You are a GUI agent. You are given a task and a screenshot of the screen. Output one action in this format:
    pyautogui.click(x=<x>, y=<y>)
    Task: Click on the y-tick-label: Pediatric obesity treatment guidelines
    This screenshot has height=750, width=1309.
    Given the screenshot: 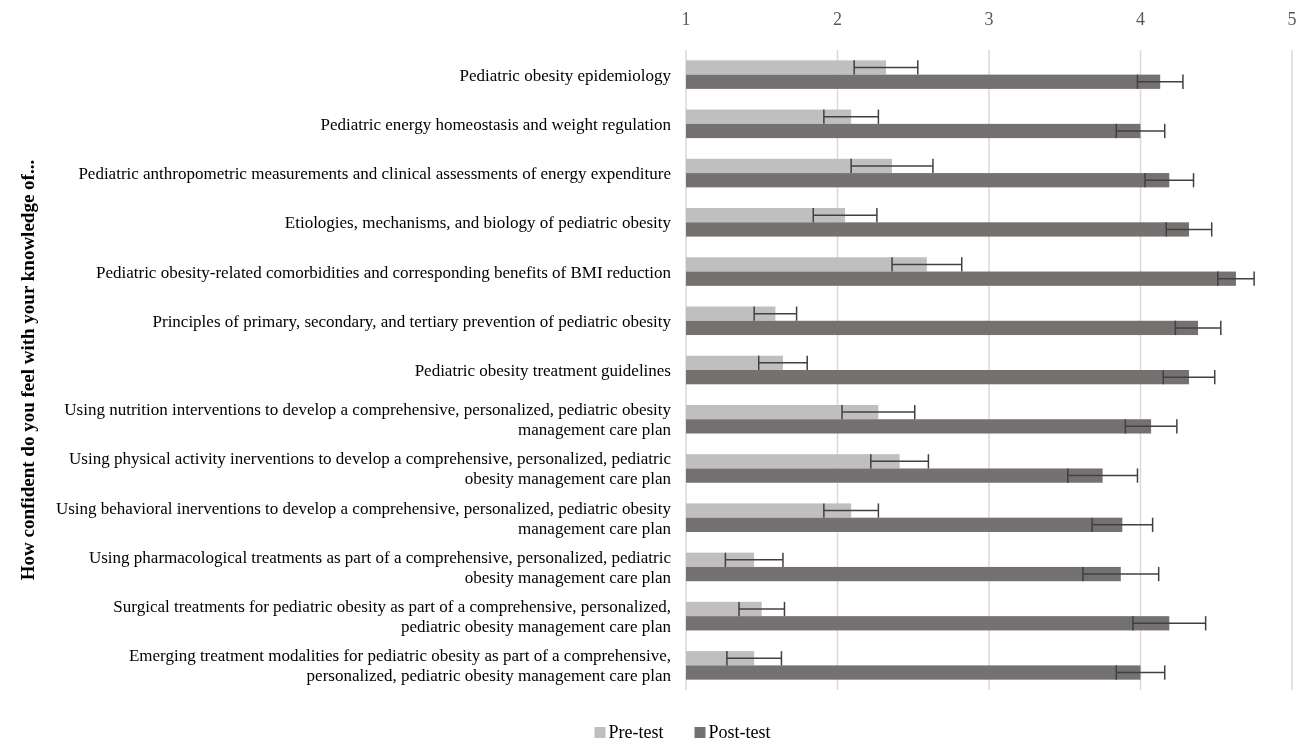 What is the action you would take?
    pyautogui.click(x=542, y=370)
    